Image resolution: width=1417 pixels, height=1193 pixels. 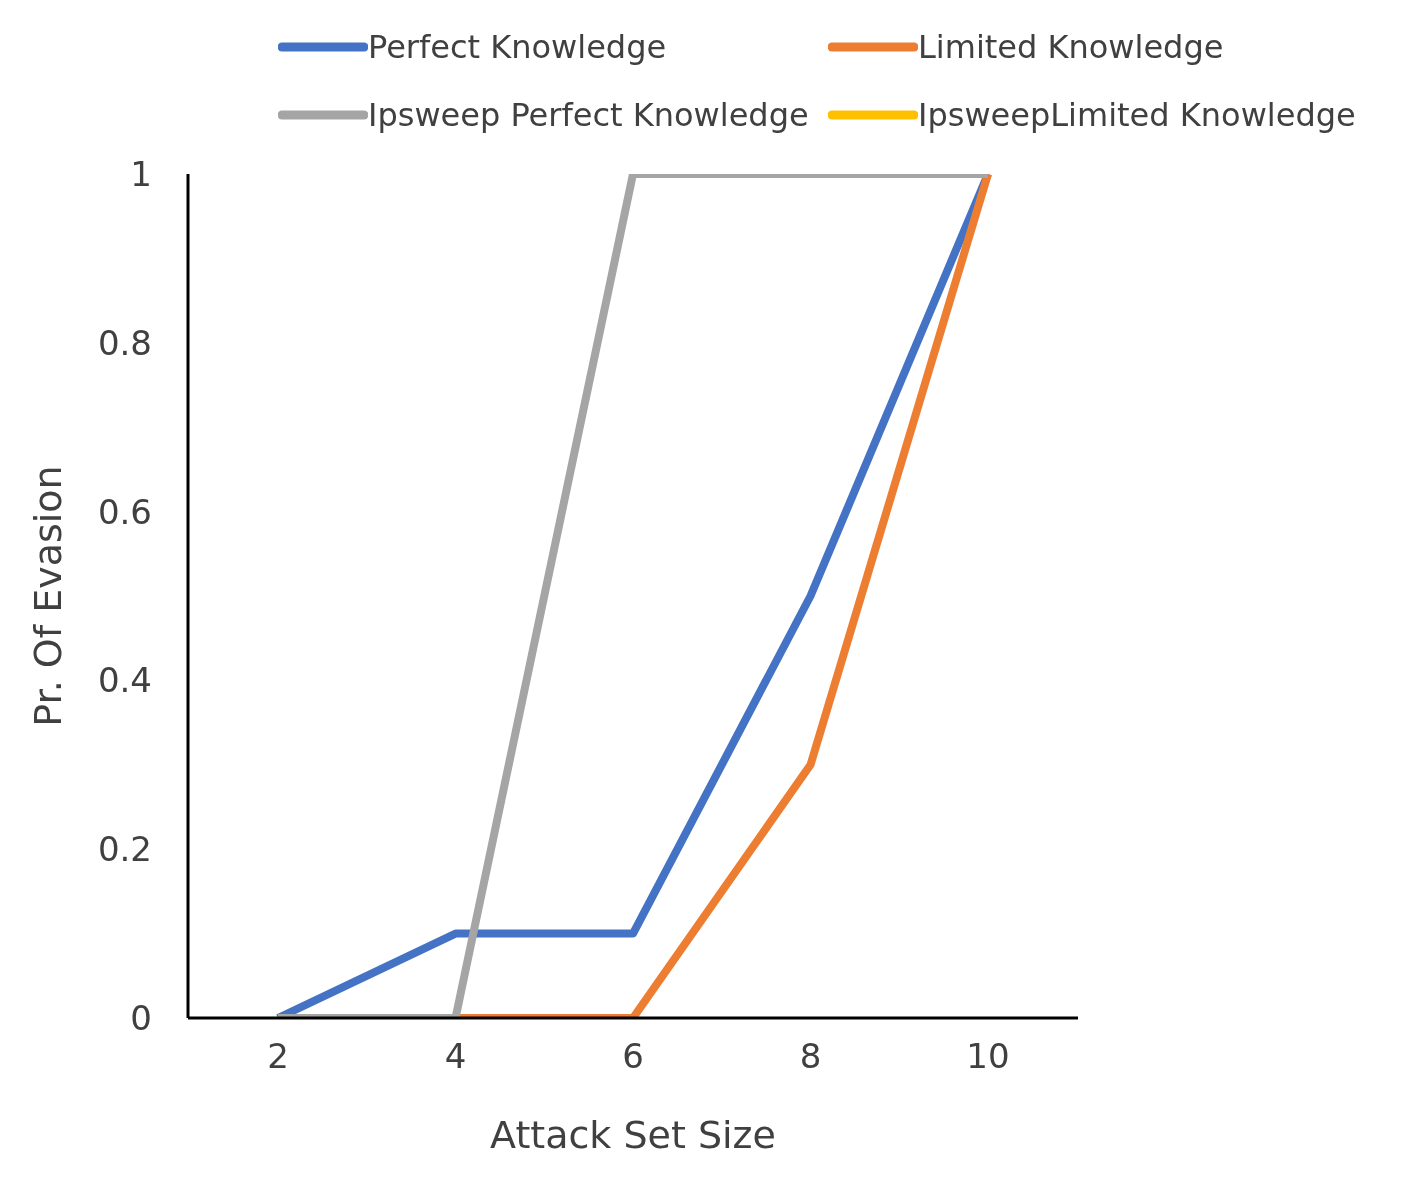 What do you see at coordinates (141, 174) in the screenshot?
I see `y-tick-label: 1` at bounding box center [141, 174].